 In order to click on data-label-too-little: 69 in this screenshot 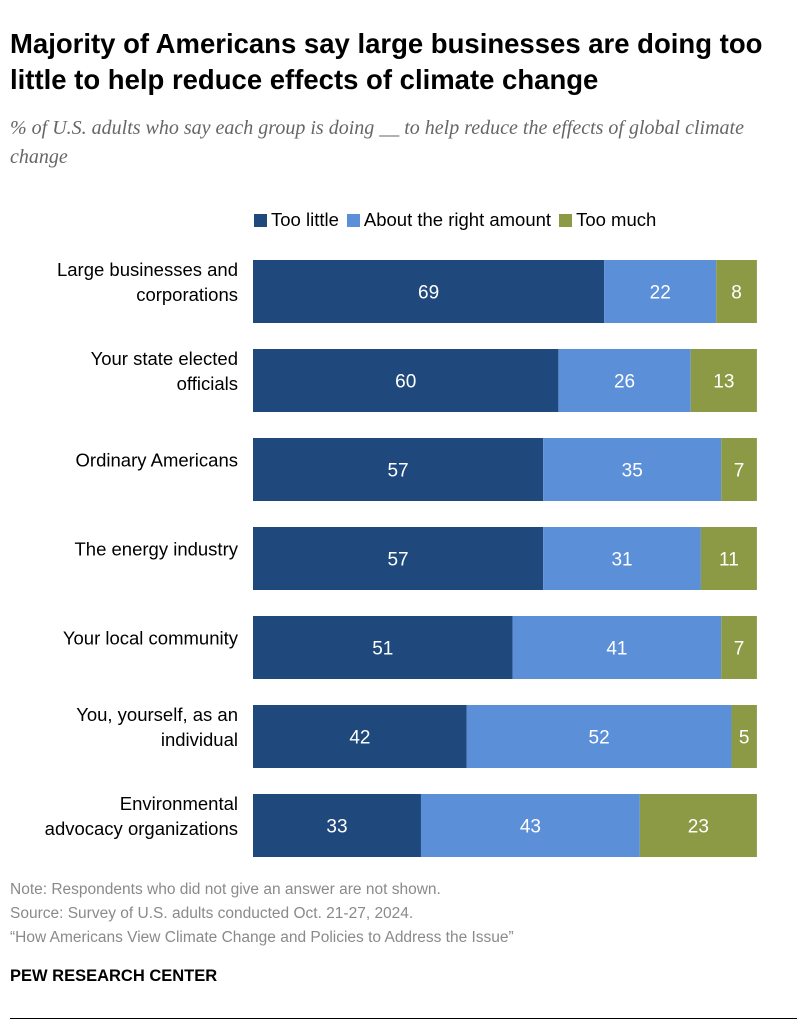, I will do `click(428, 293)`.